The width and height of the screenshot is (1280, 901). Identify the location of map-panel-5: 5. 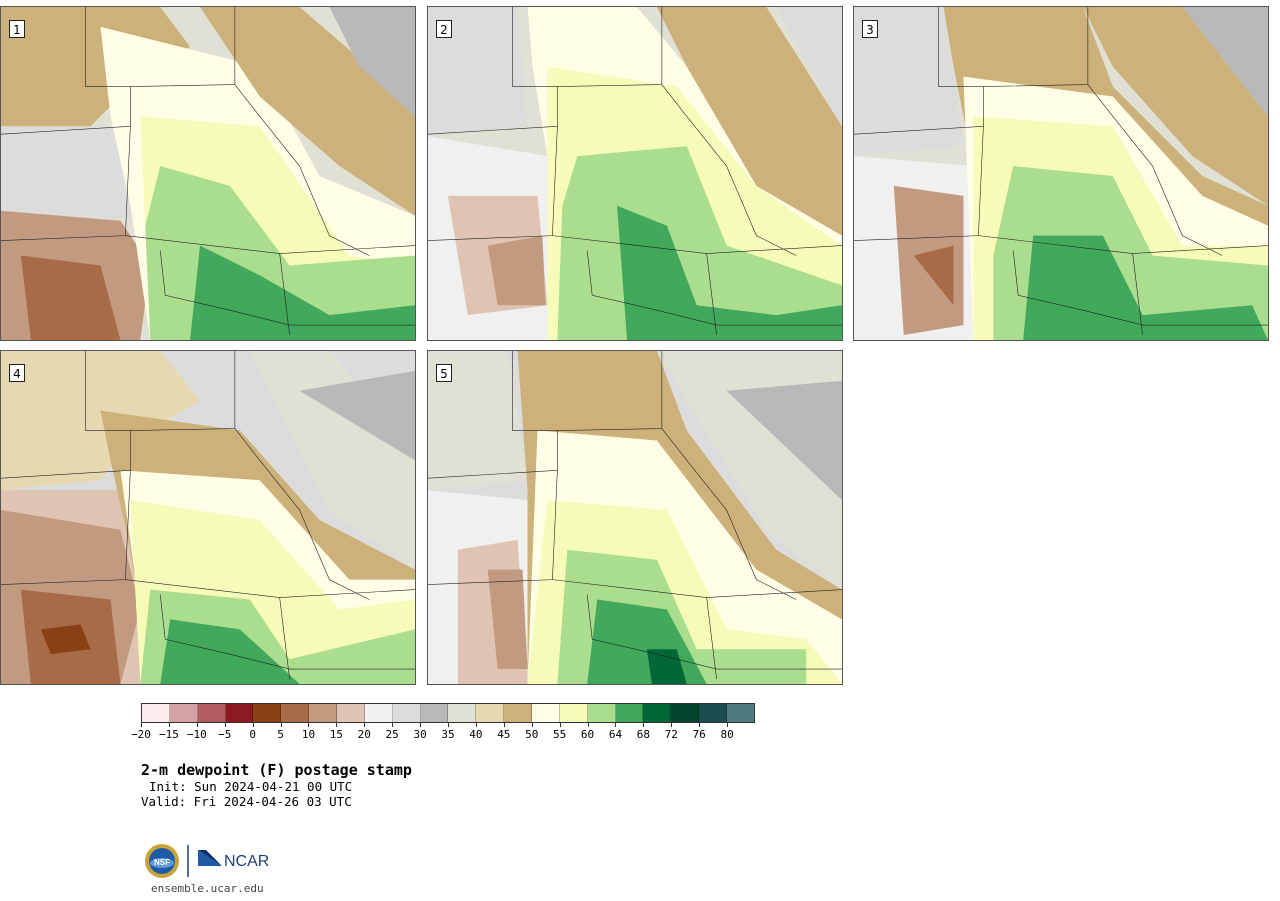
(635, 517).